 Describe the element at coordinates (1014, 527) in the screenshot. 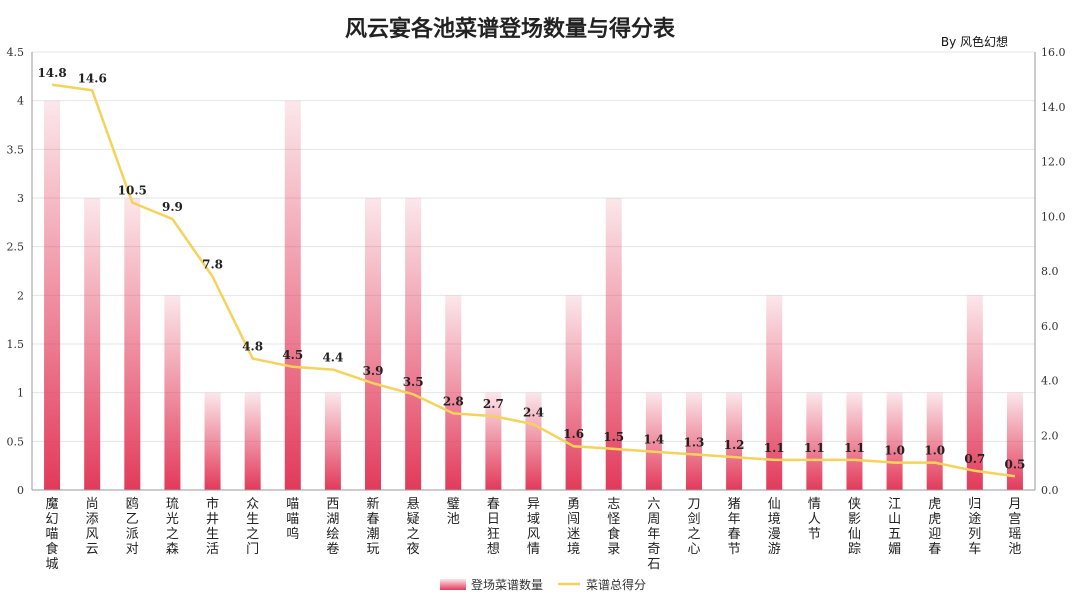

I see `category-label: 月宫瑶池` at that location.